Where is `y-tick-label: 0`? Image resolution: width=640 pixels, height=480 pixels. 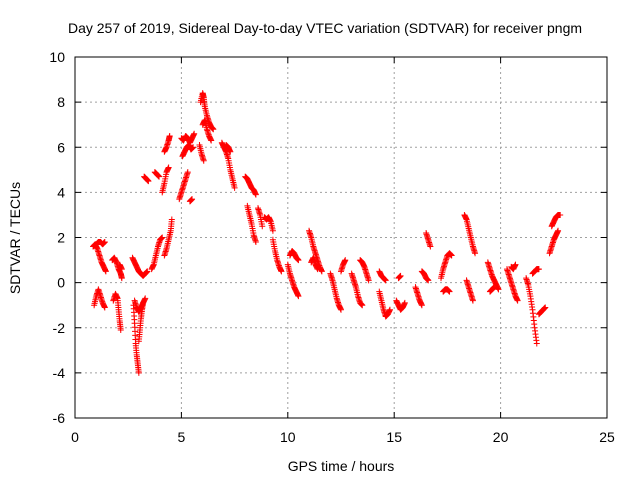 y-tick-label: 0 is located at coordinates (61, 283).